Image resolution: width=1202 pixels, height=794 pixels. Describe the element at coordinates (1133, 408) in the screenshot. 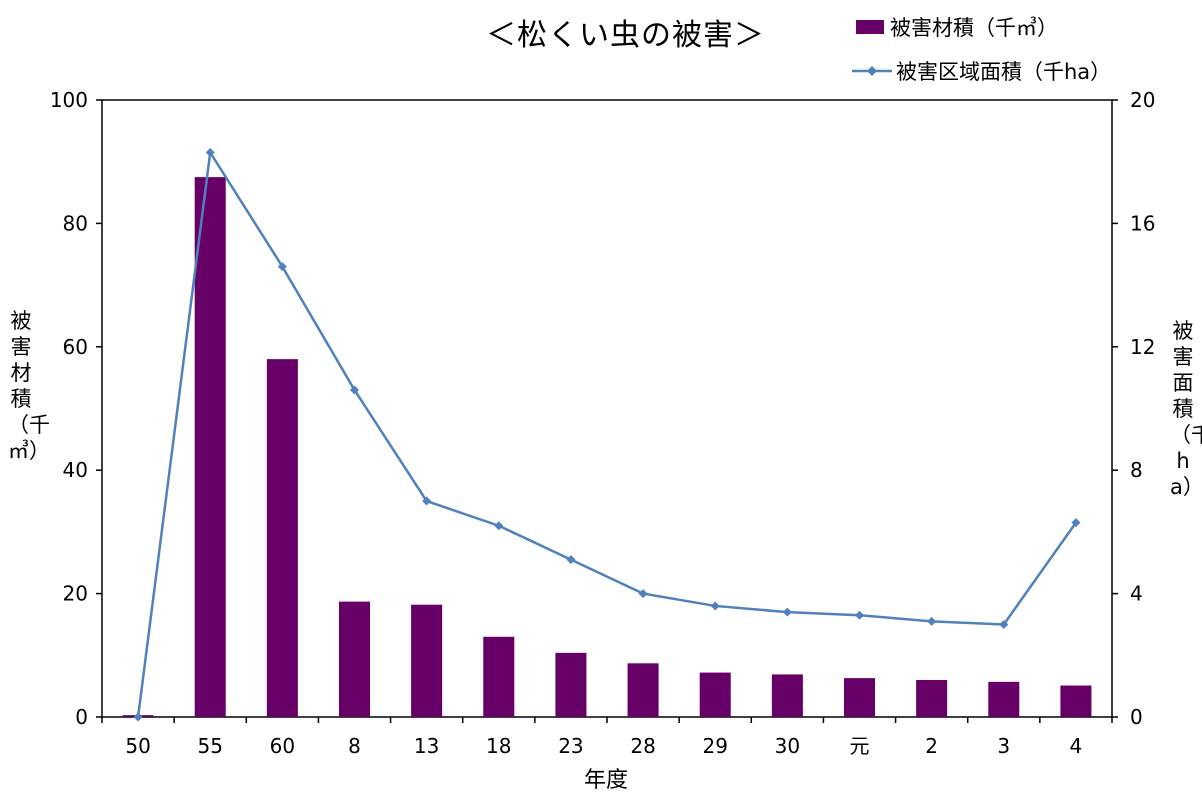

I see `right-axis-ticks: 0 4 8 12 16 20` at that location.